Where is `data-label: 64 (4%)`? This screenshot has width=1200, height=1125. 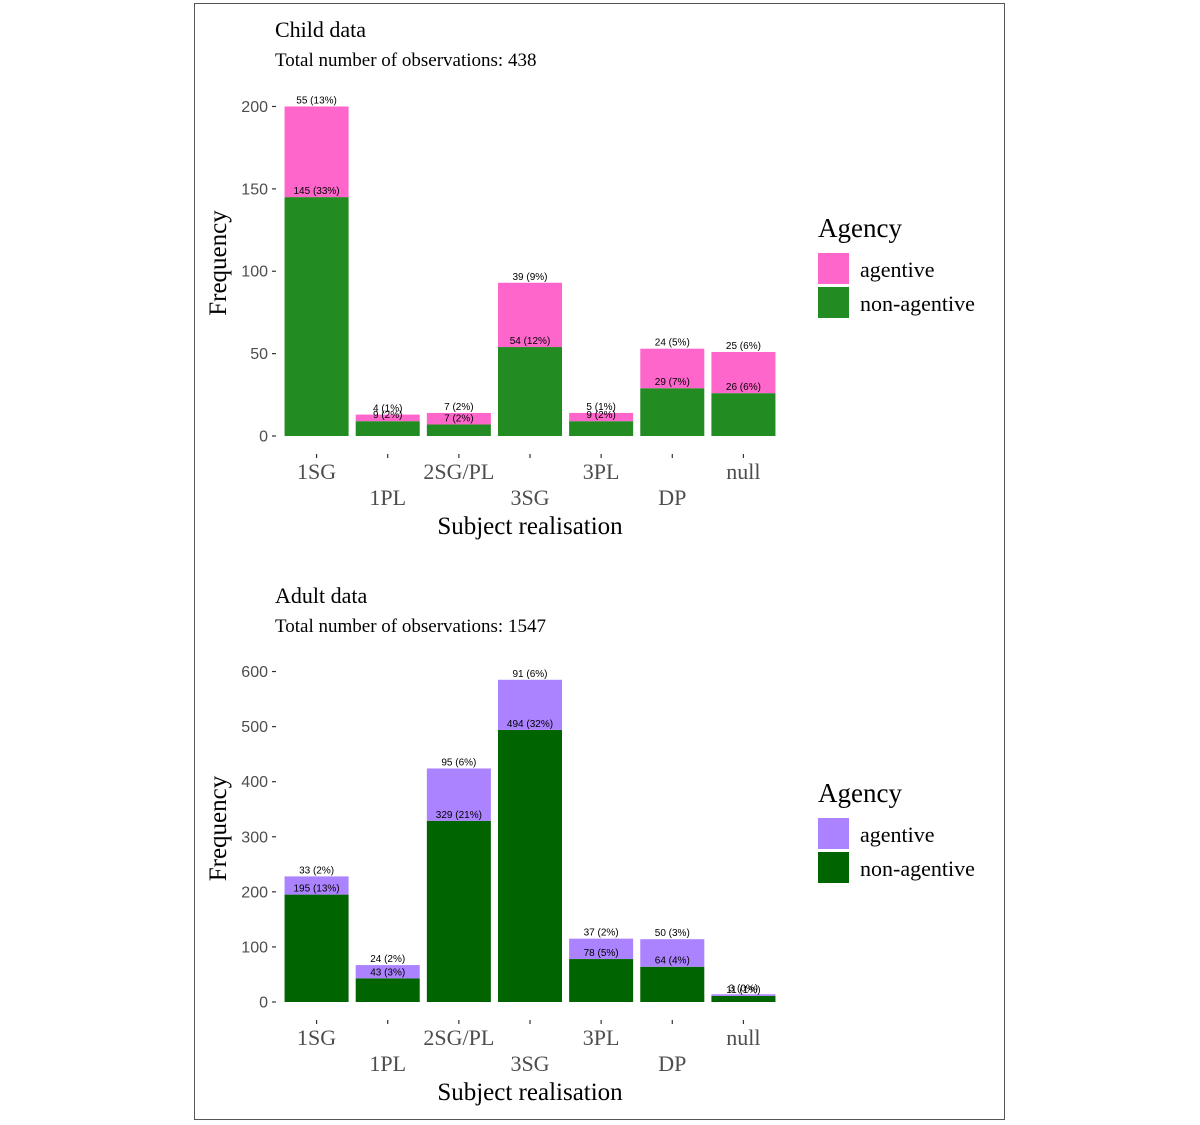 data-label: 64 (4%) is located at coordinates (672, 961).